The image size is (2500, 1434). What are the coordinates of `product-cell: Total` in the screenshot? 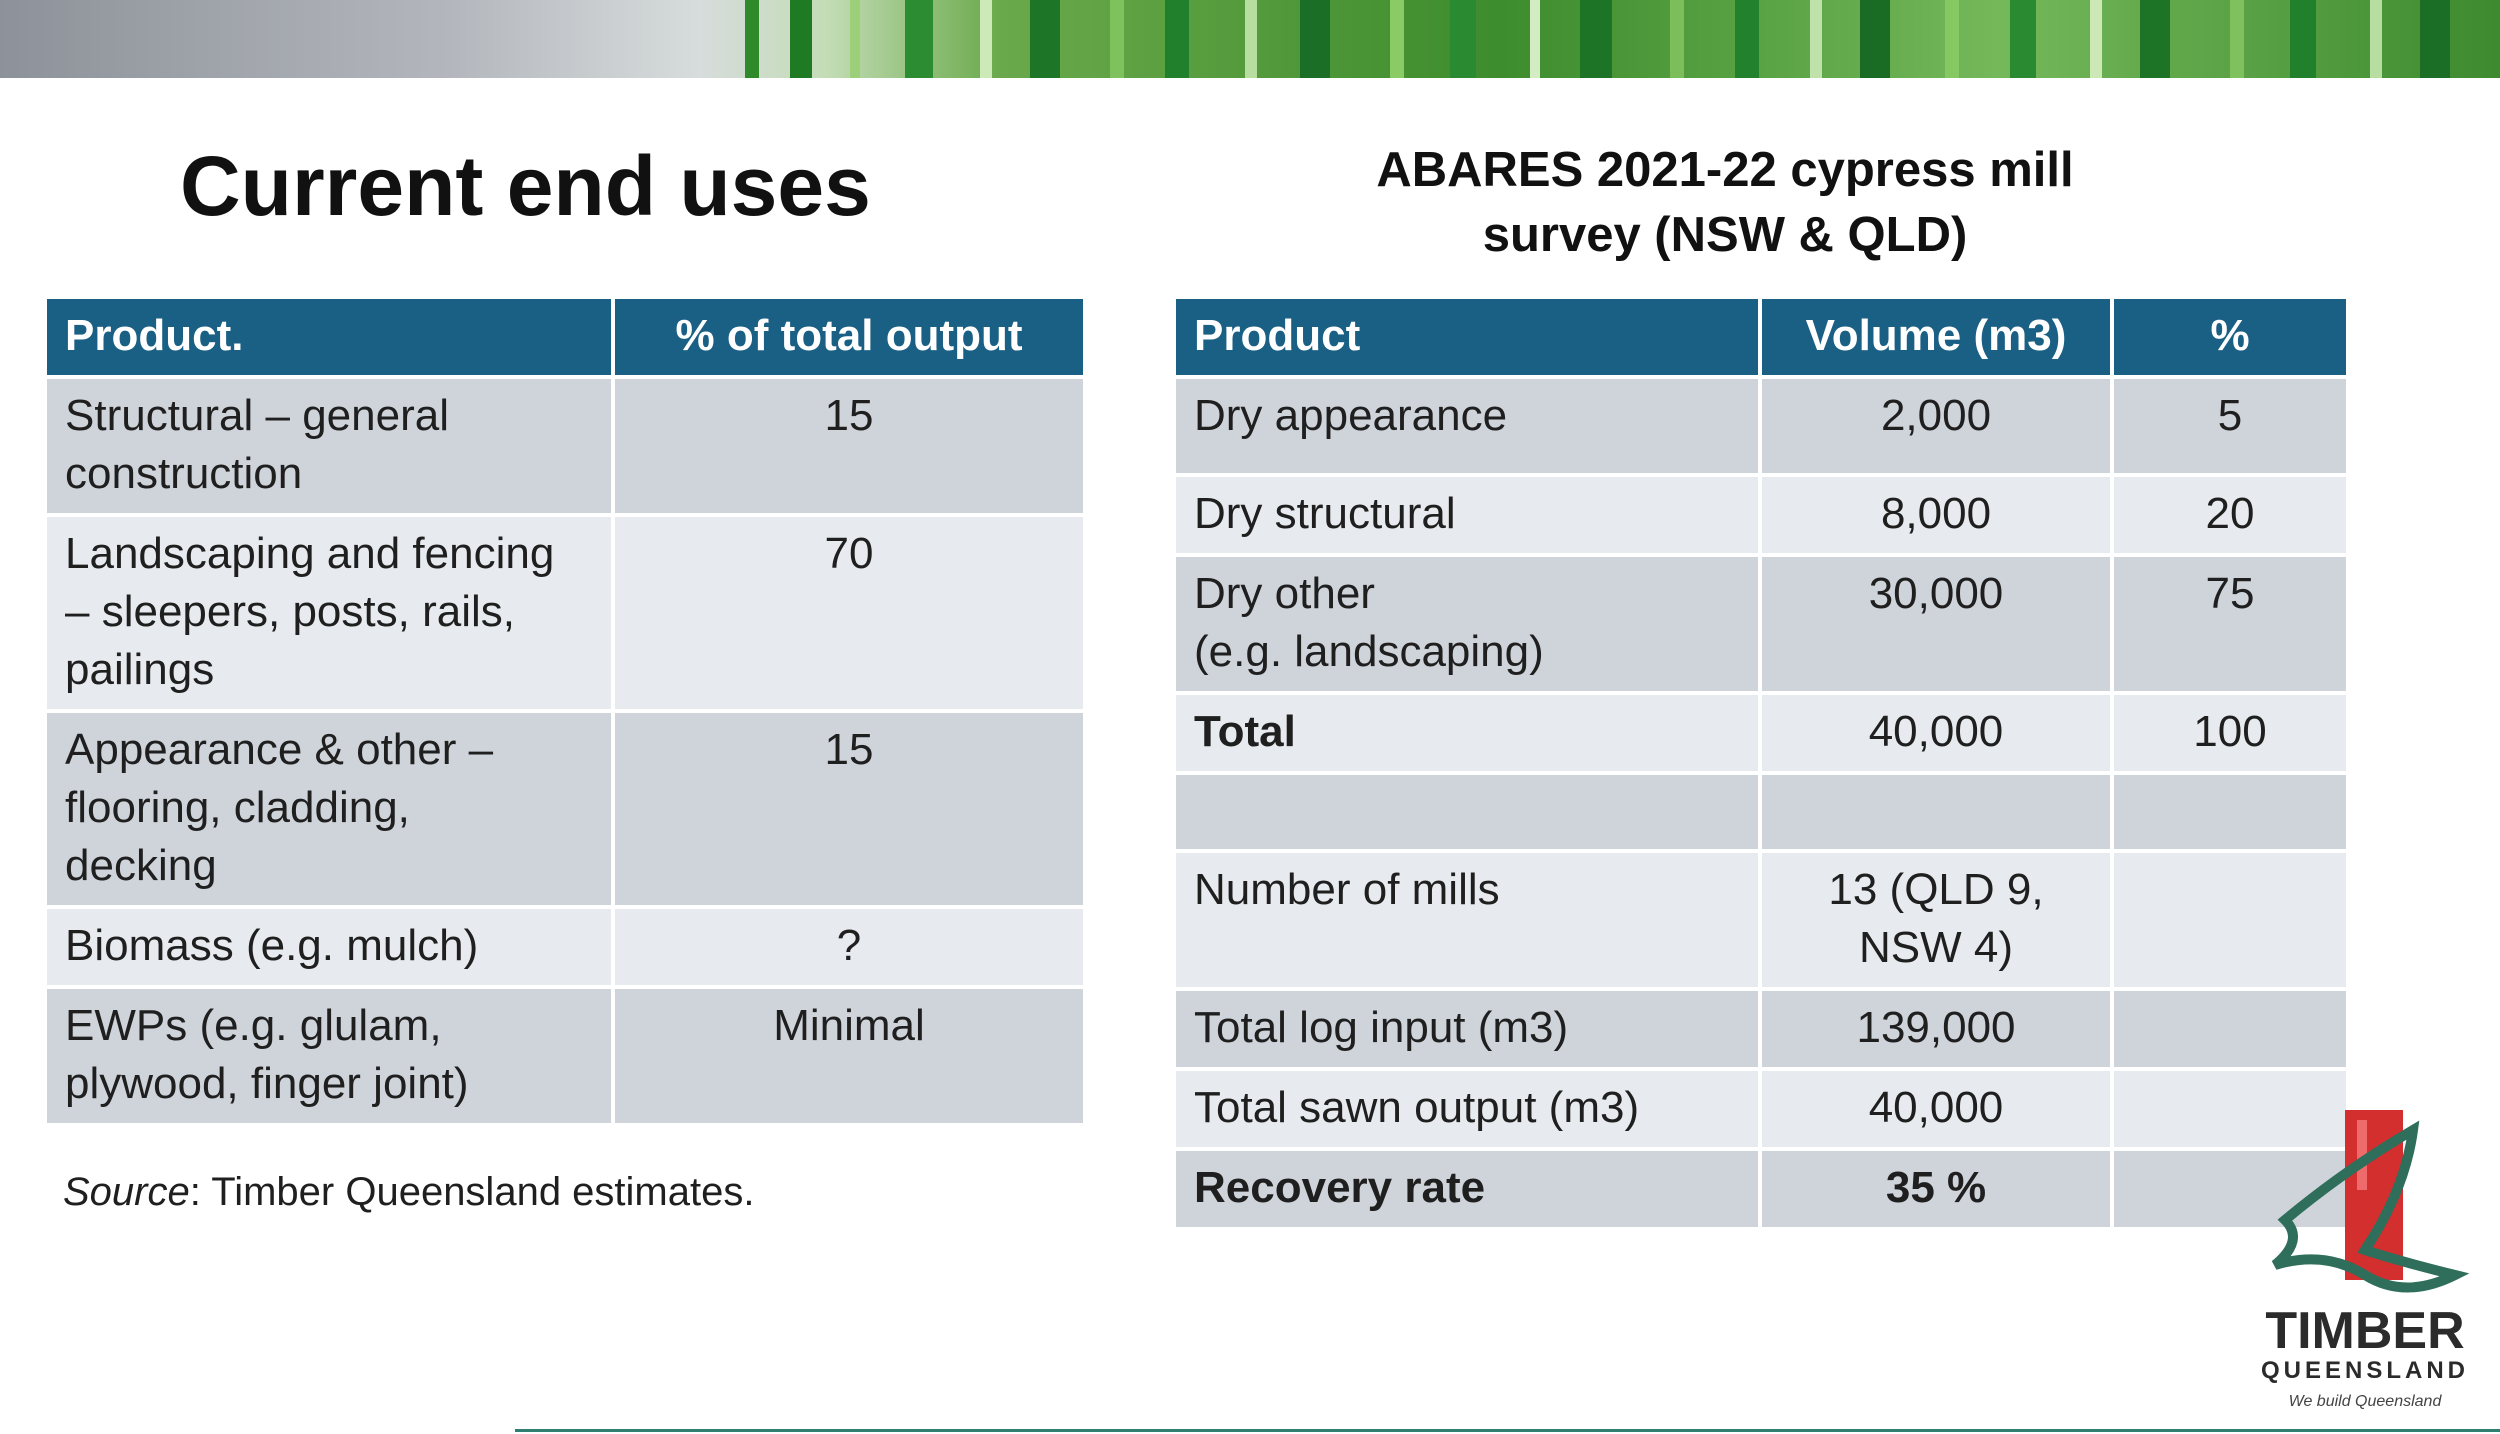 It's located at (1467, 733).